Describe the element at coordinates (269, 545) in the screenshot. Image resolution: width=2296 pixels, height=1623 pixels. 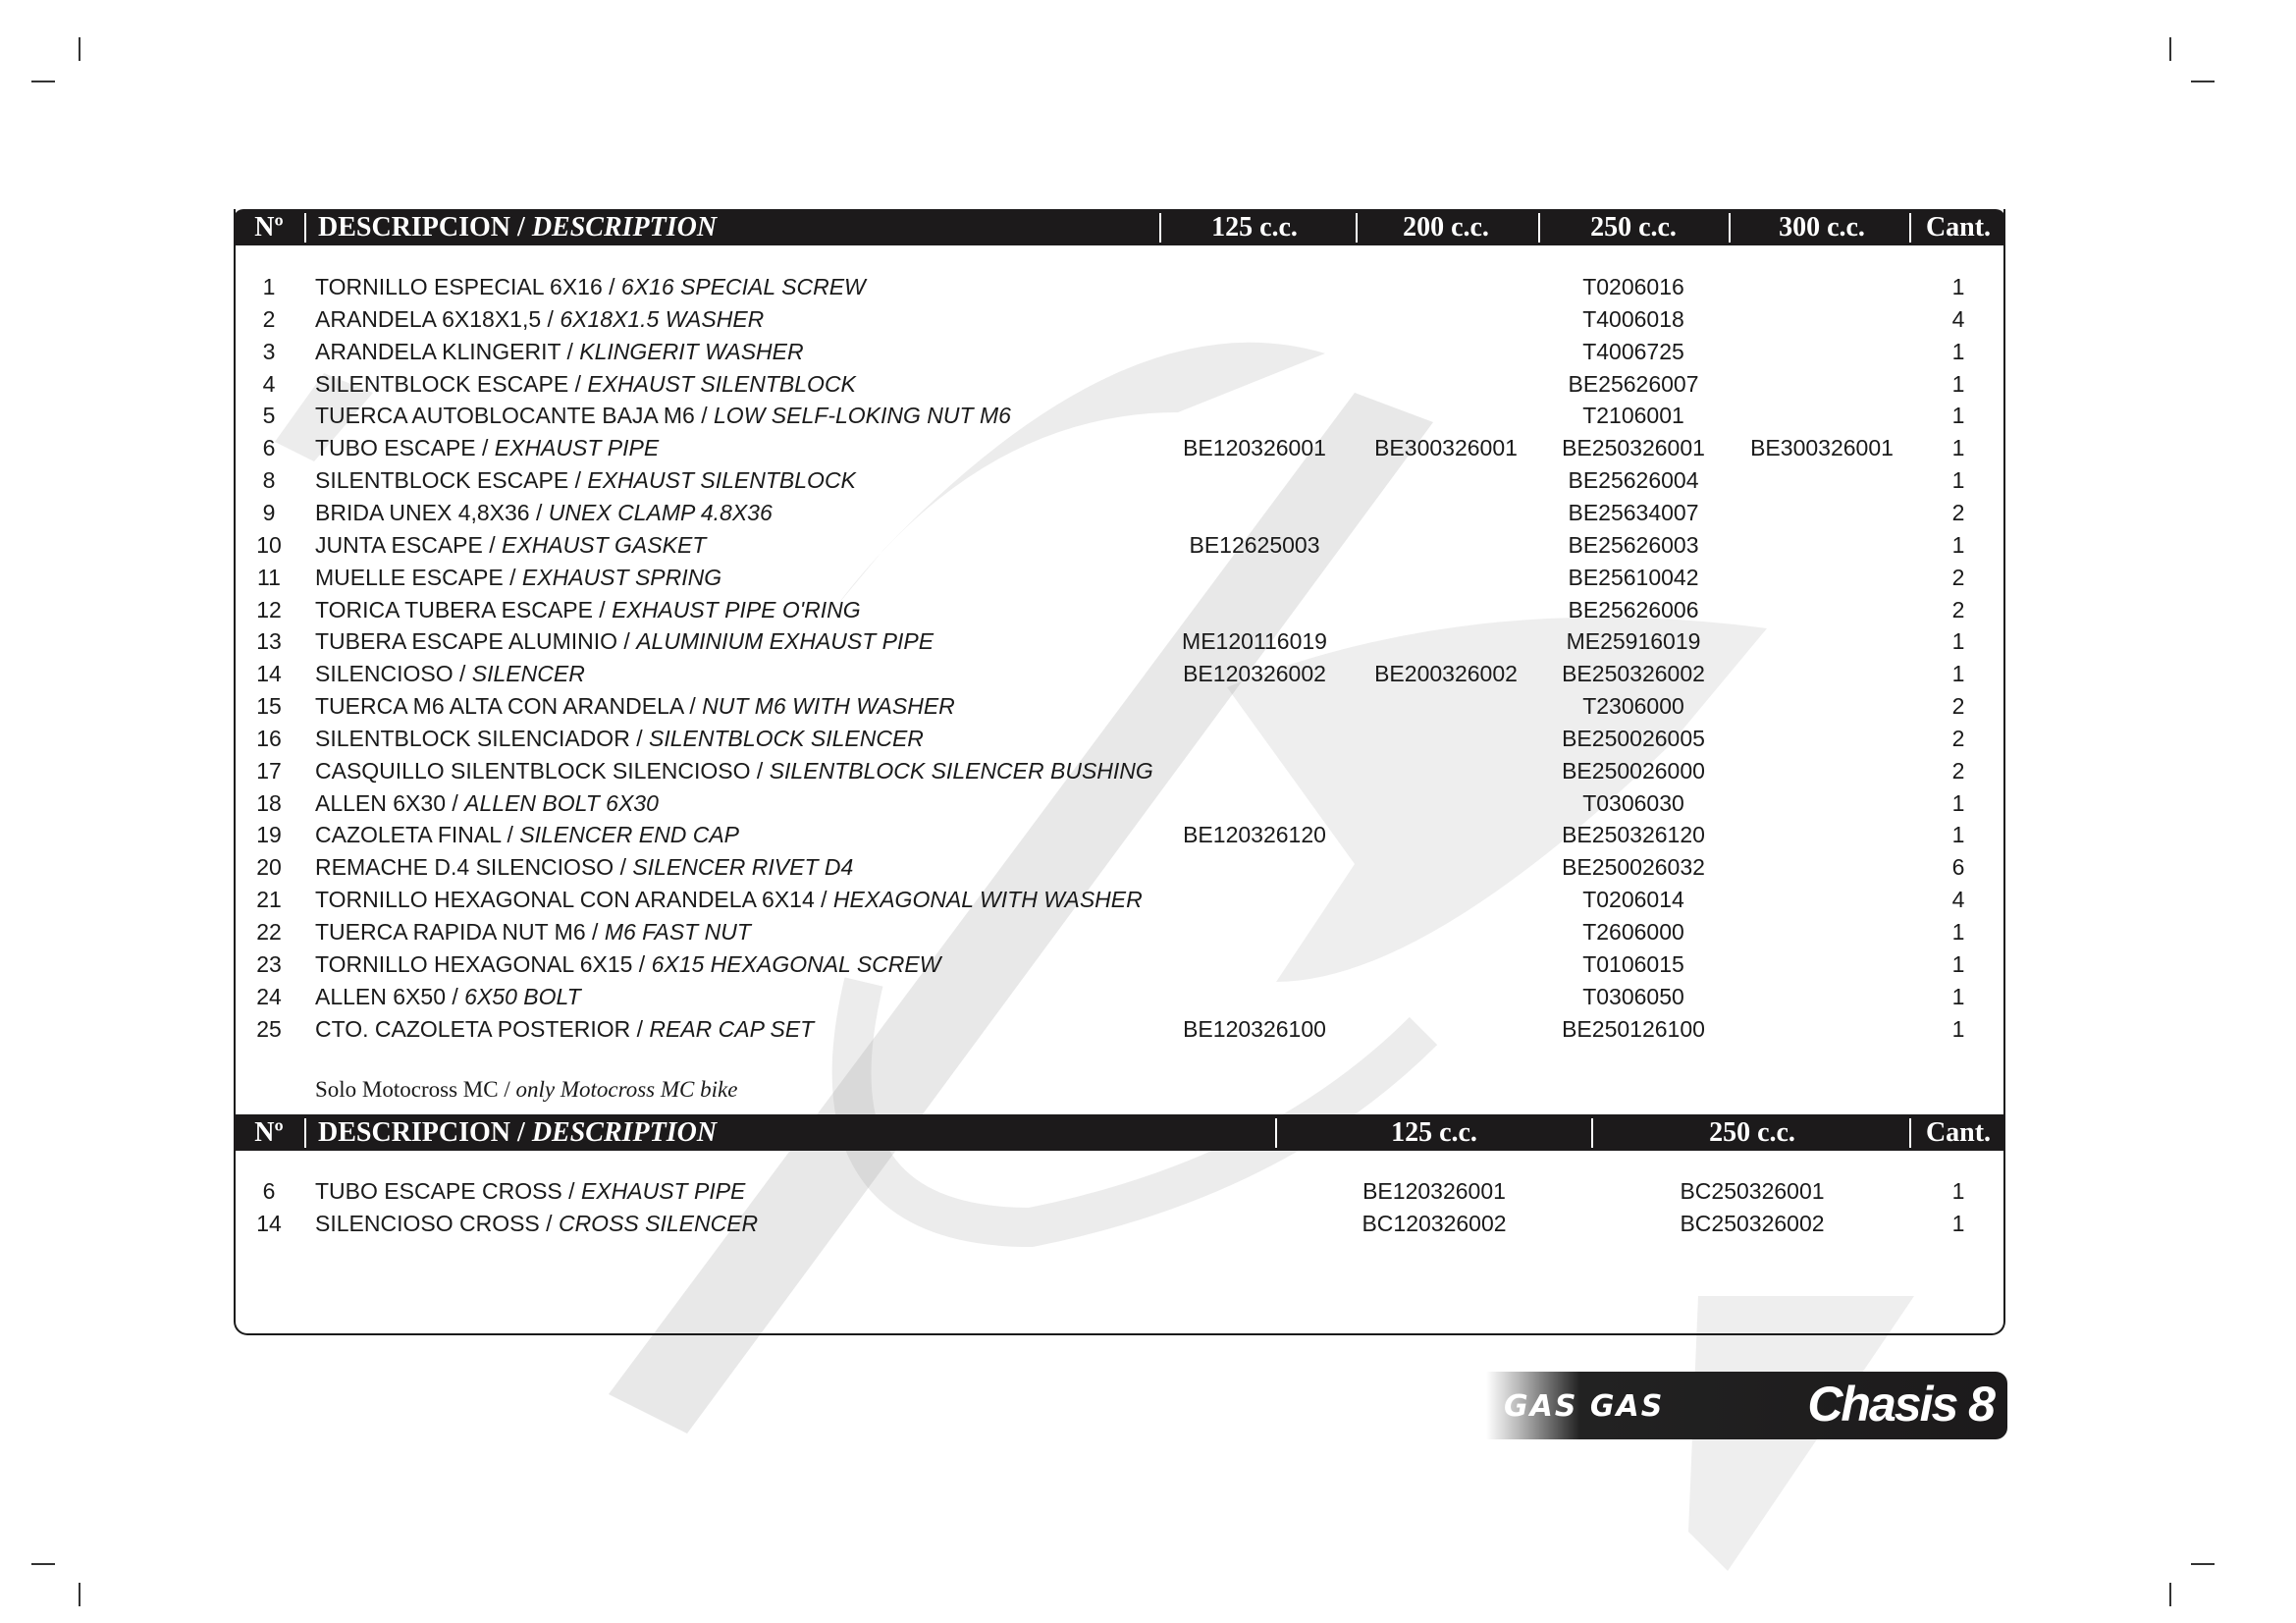
I see `item-number: 10` at that location.